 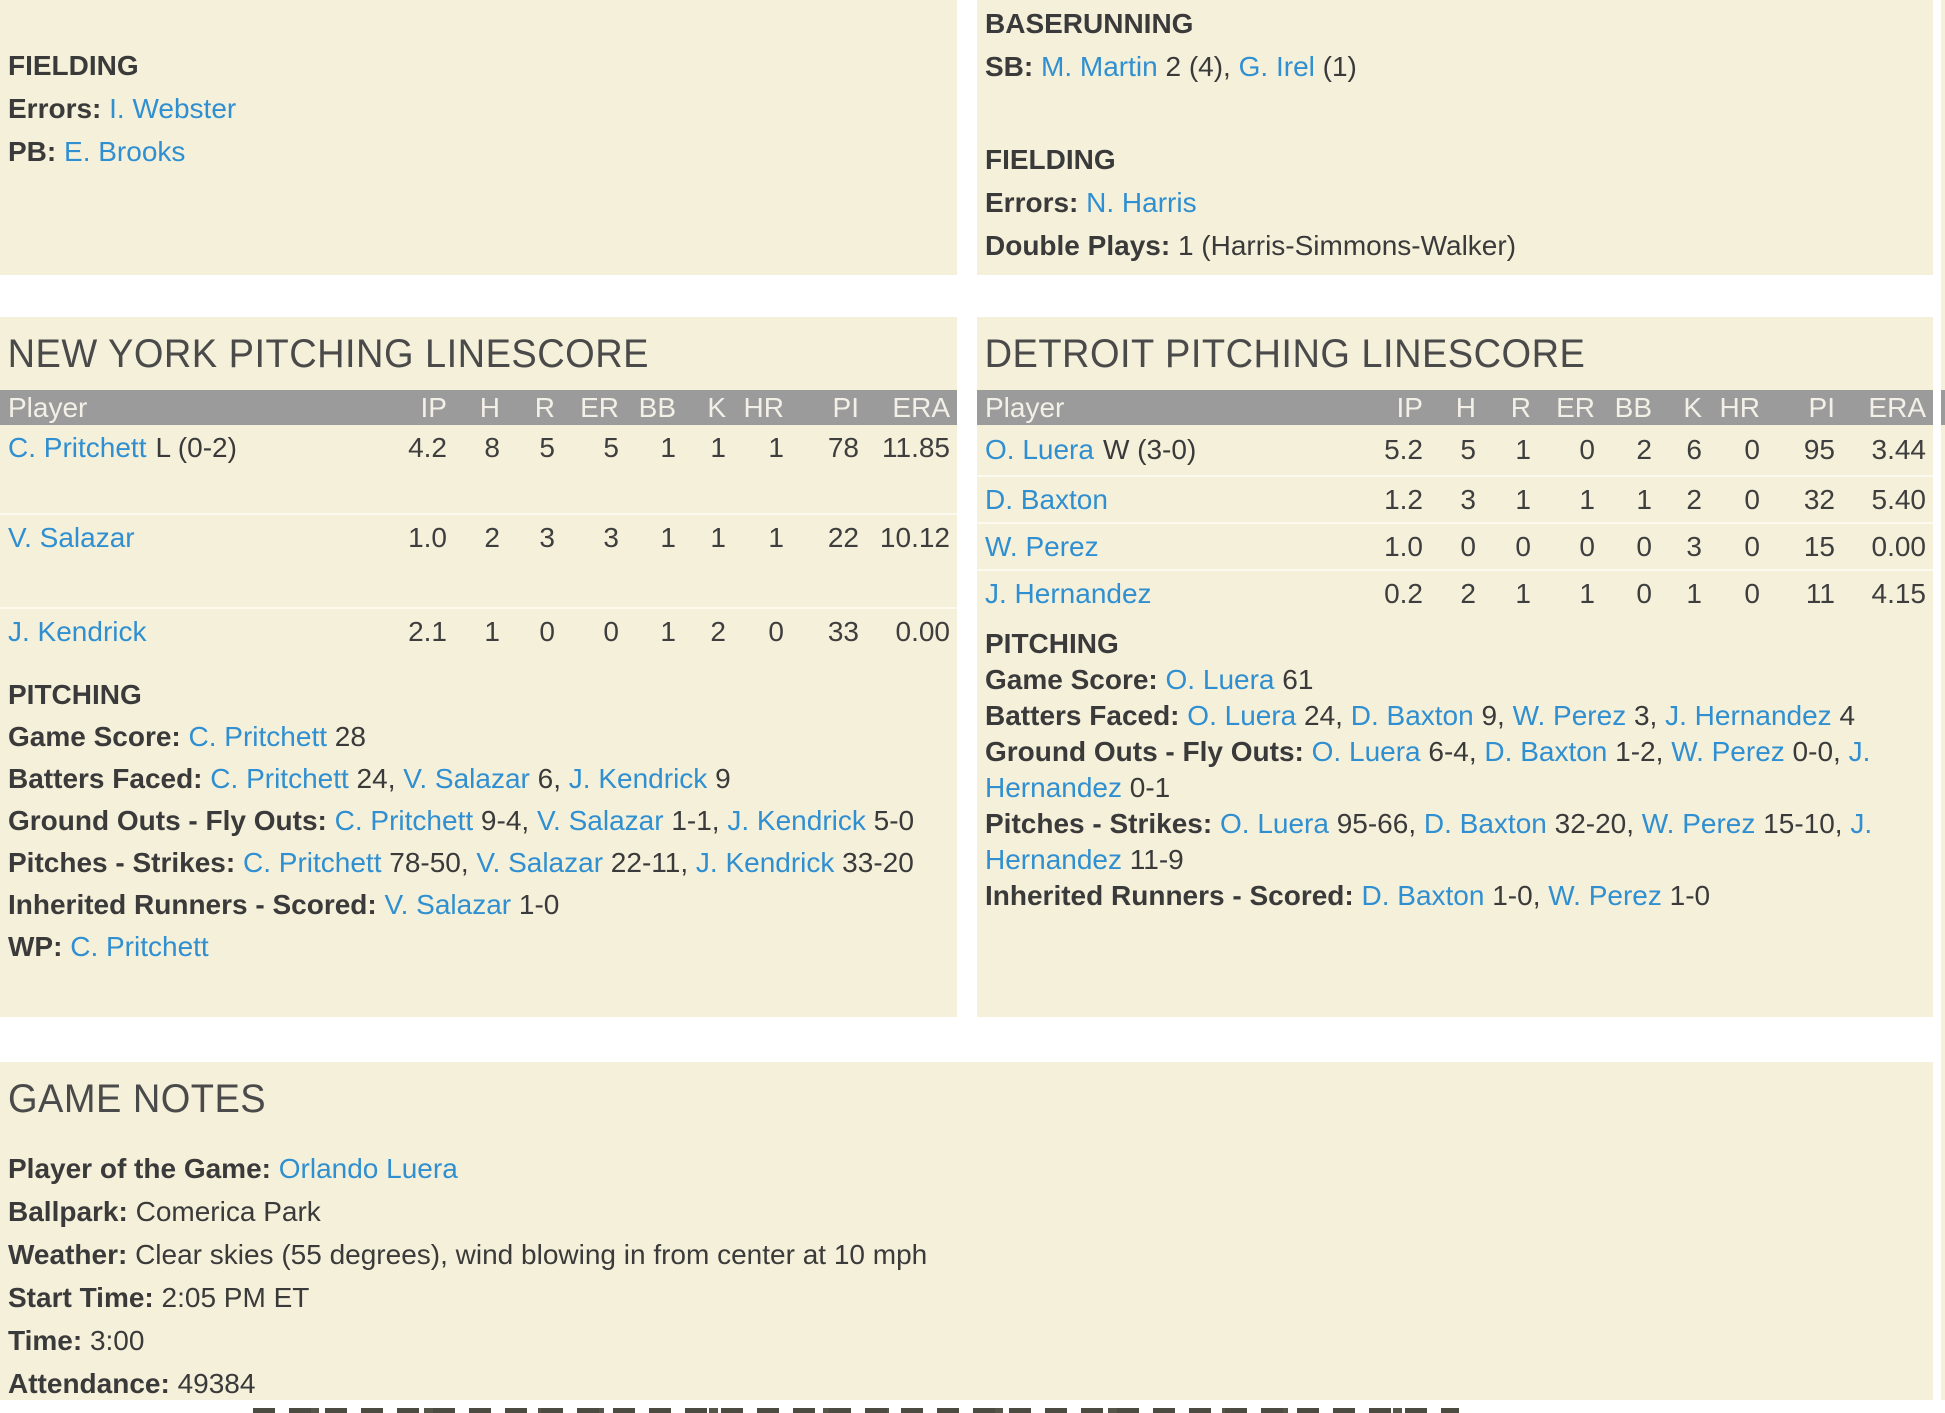 What do you see at coordinates (1068, 593) in the screenshot?
I see `player-link: J. Hernandez` at bounding box center [1068, 593].